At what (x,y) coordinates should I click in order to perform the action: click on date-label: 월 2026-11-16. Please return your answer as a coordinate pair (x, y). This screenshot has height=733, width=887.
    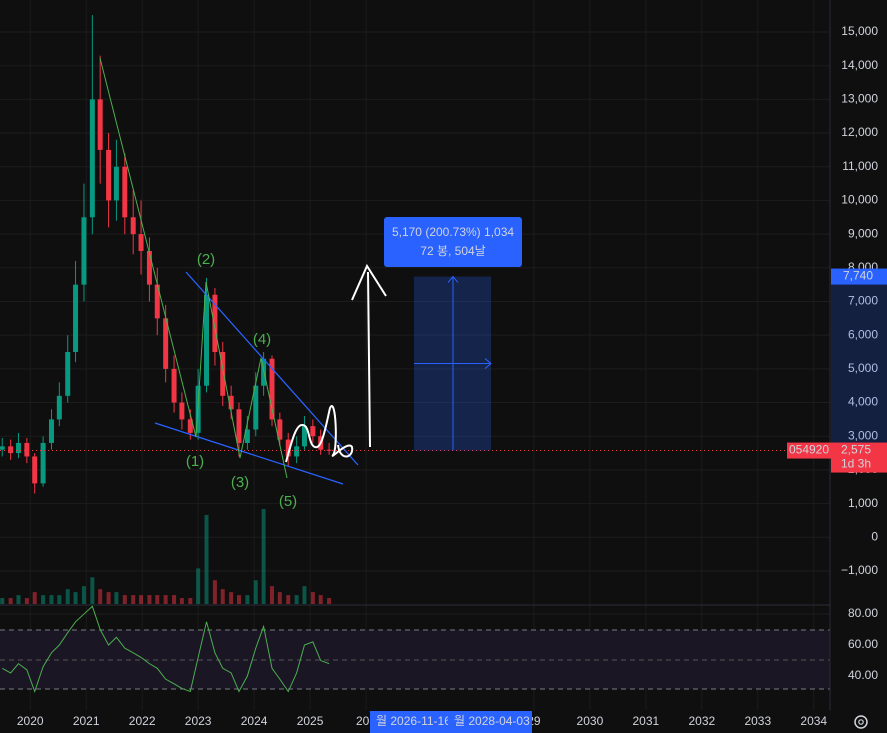
    Looking at the image, I should click on (413, 721).